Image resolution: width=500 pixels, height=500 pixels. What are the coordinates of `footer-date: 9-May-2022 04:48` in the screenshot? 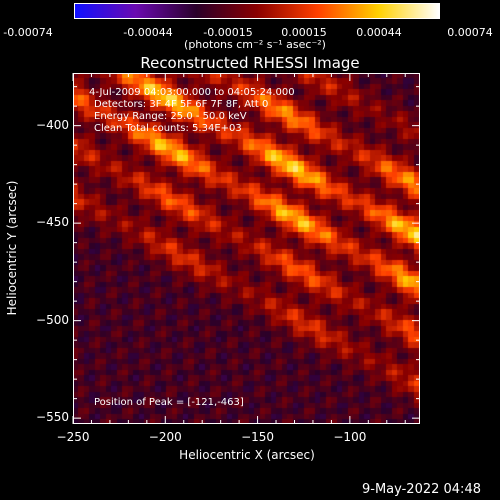 It's located at (421, 489).